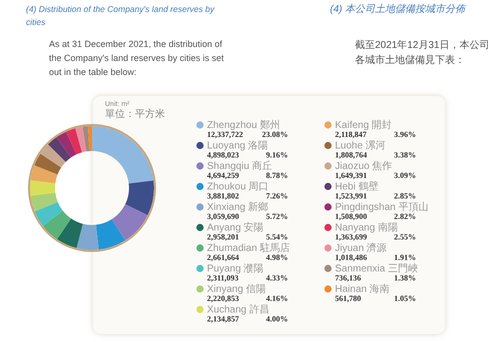 This screenshot has height=342, width=500. I want to click on text: 1,523,991 2.85%, so click(375, 196).